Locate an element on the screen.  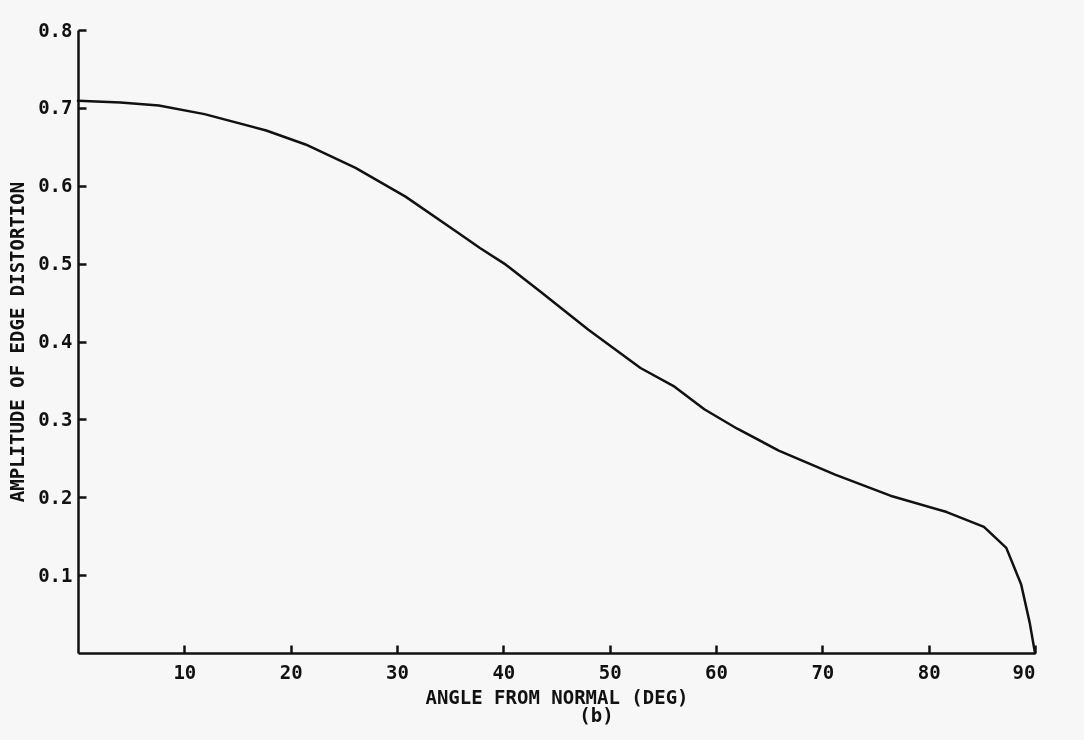
y-tick-label: 0.4 is located at coordinates (55, 341).